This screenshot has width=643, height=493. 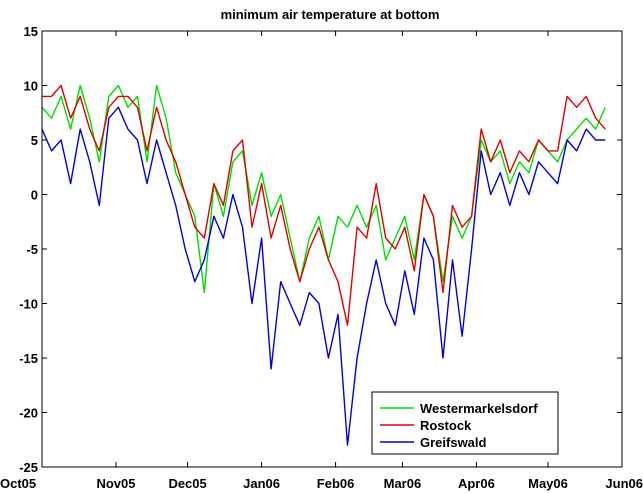 I want to click on x-tick-label: Apr06, so click(x=476, y=483).